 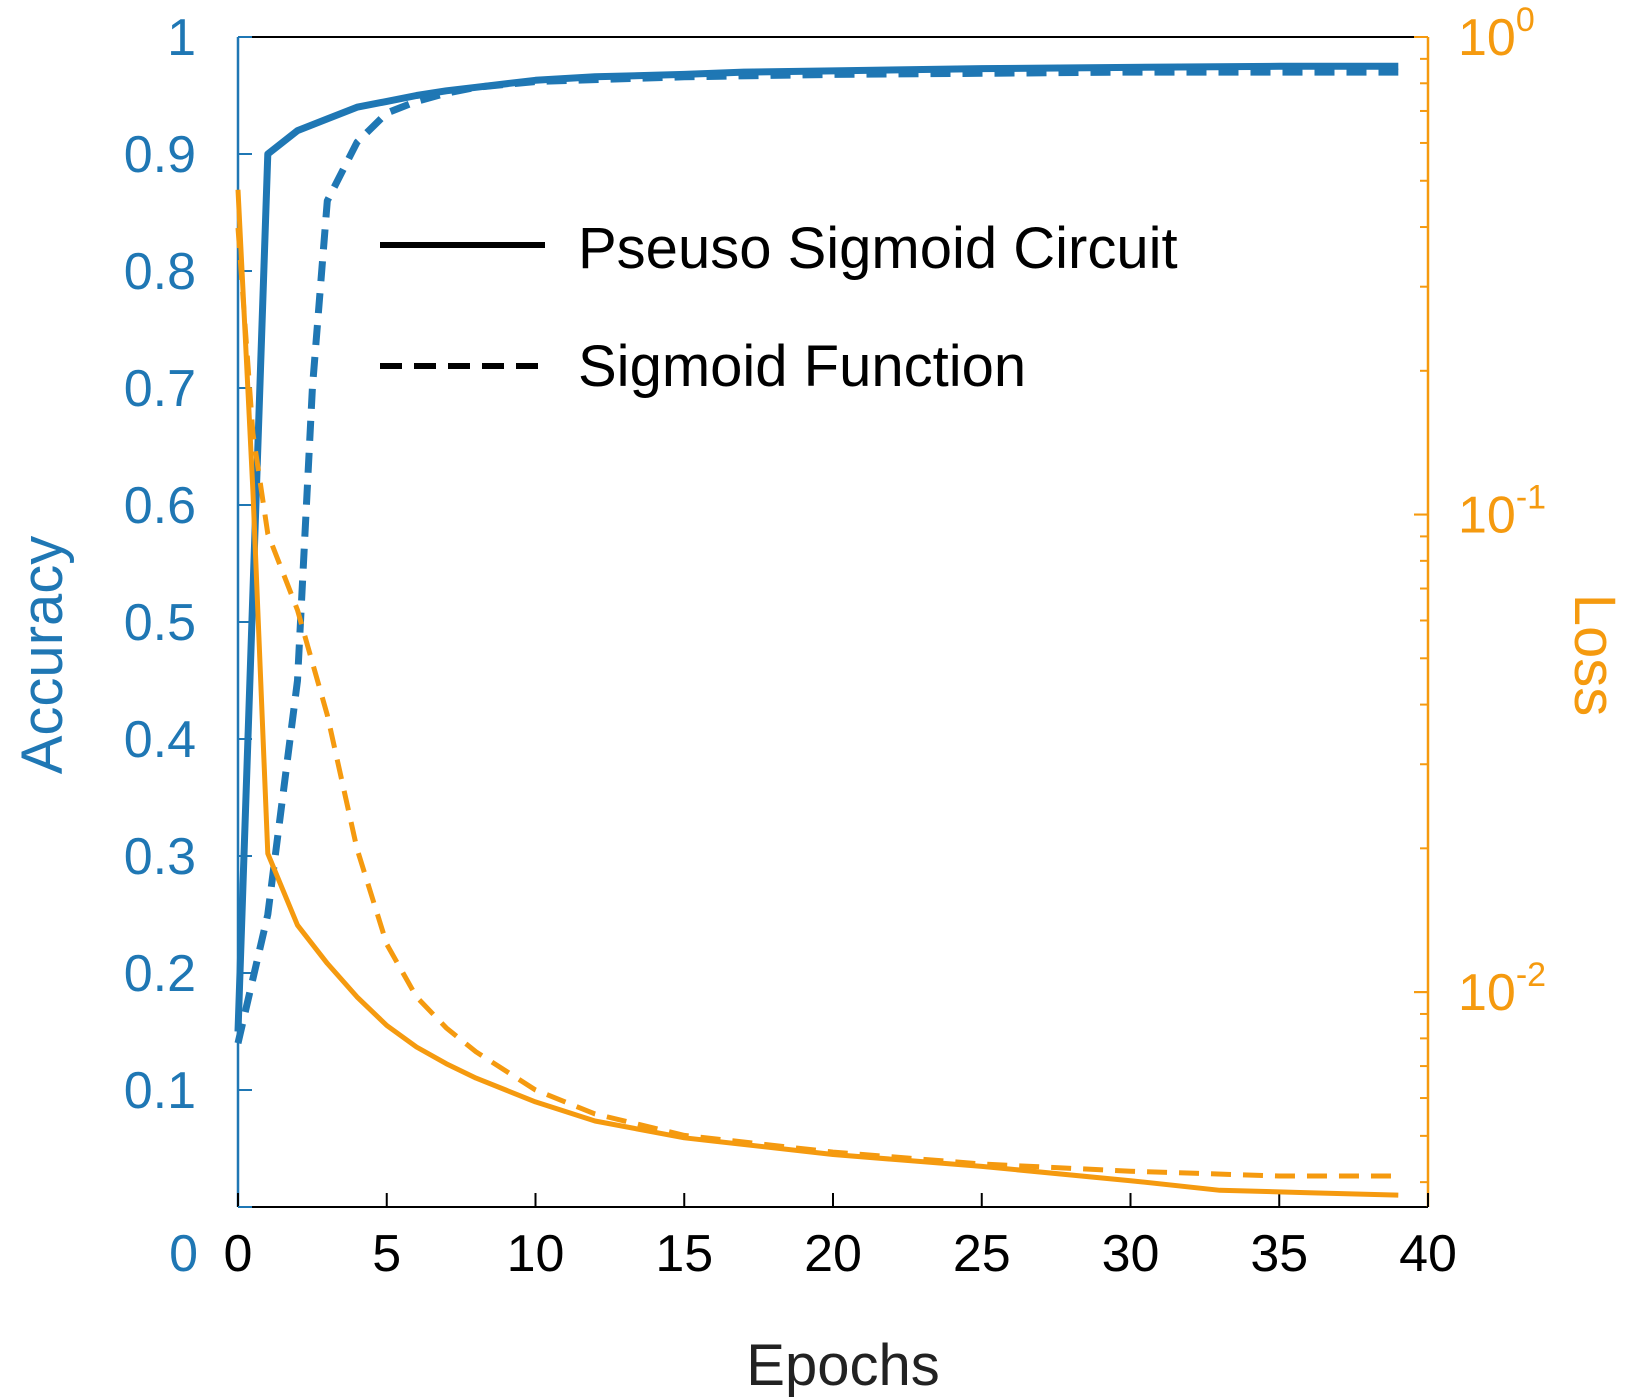 I want to click on legend-label-sigmoid-function: Sigmoid Function, so click(x=802, y=366).